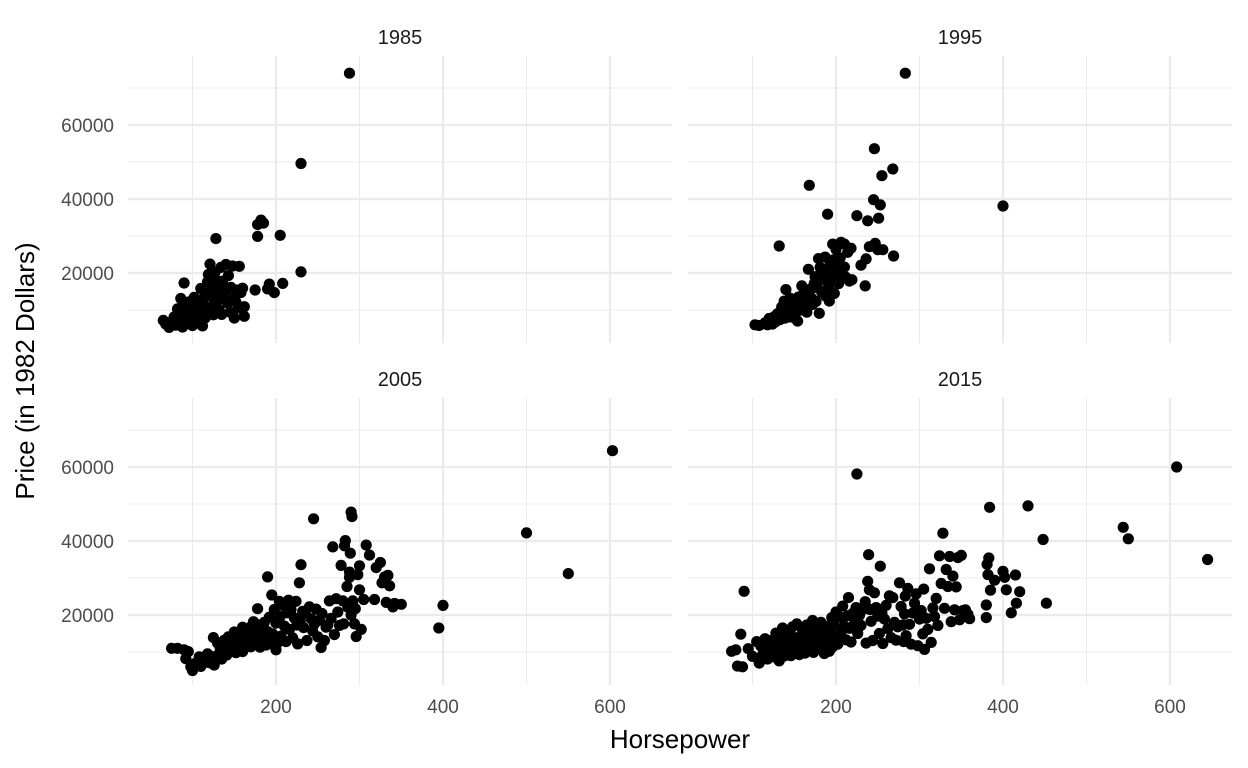 The width and height of the screenshot is (1248, 768). I want to click on points-2005, so click(392, 561).